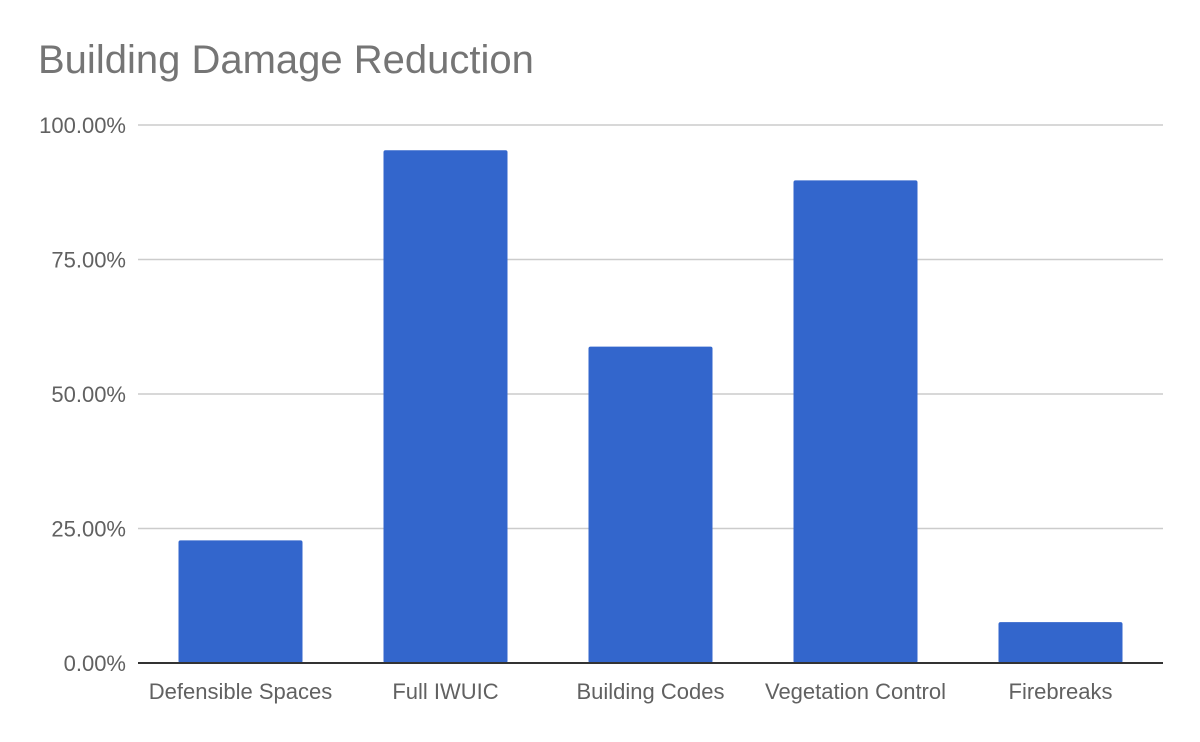 The height and width of the screenshot is (742, 1200). I want to click on bar-defensible-spaces, so click(240, 601).